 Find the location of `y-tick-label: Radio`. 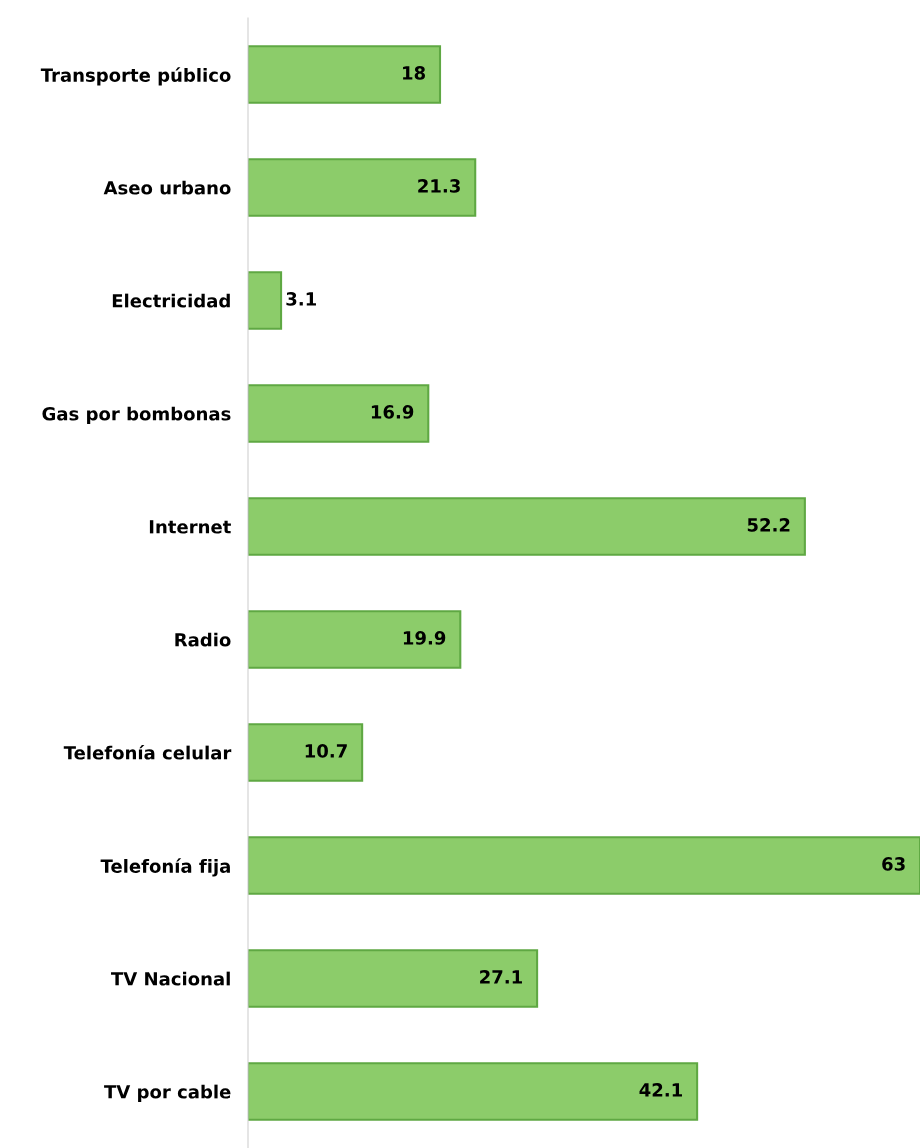

y-tick-label: Radio is located at coordinates (203, 639).